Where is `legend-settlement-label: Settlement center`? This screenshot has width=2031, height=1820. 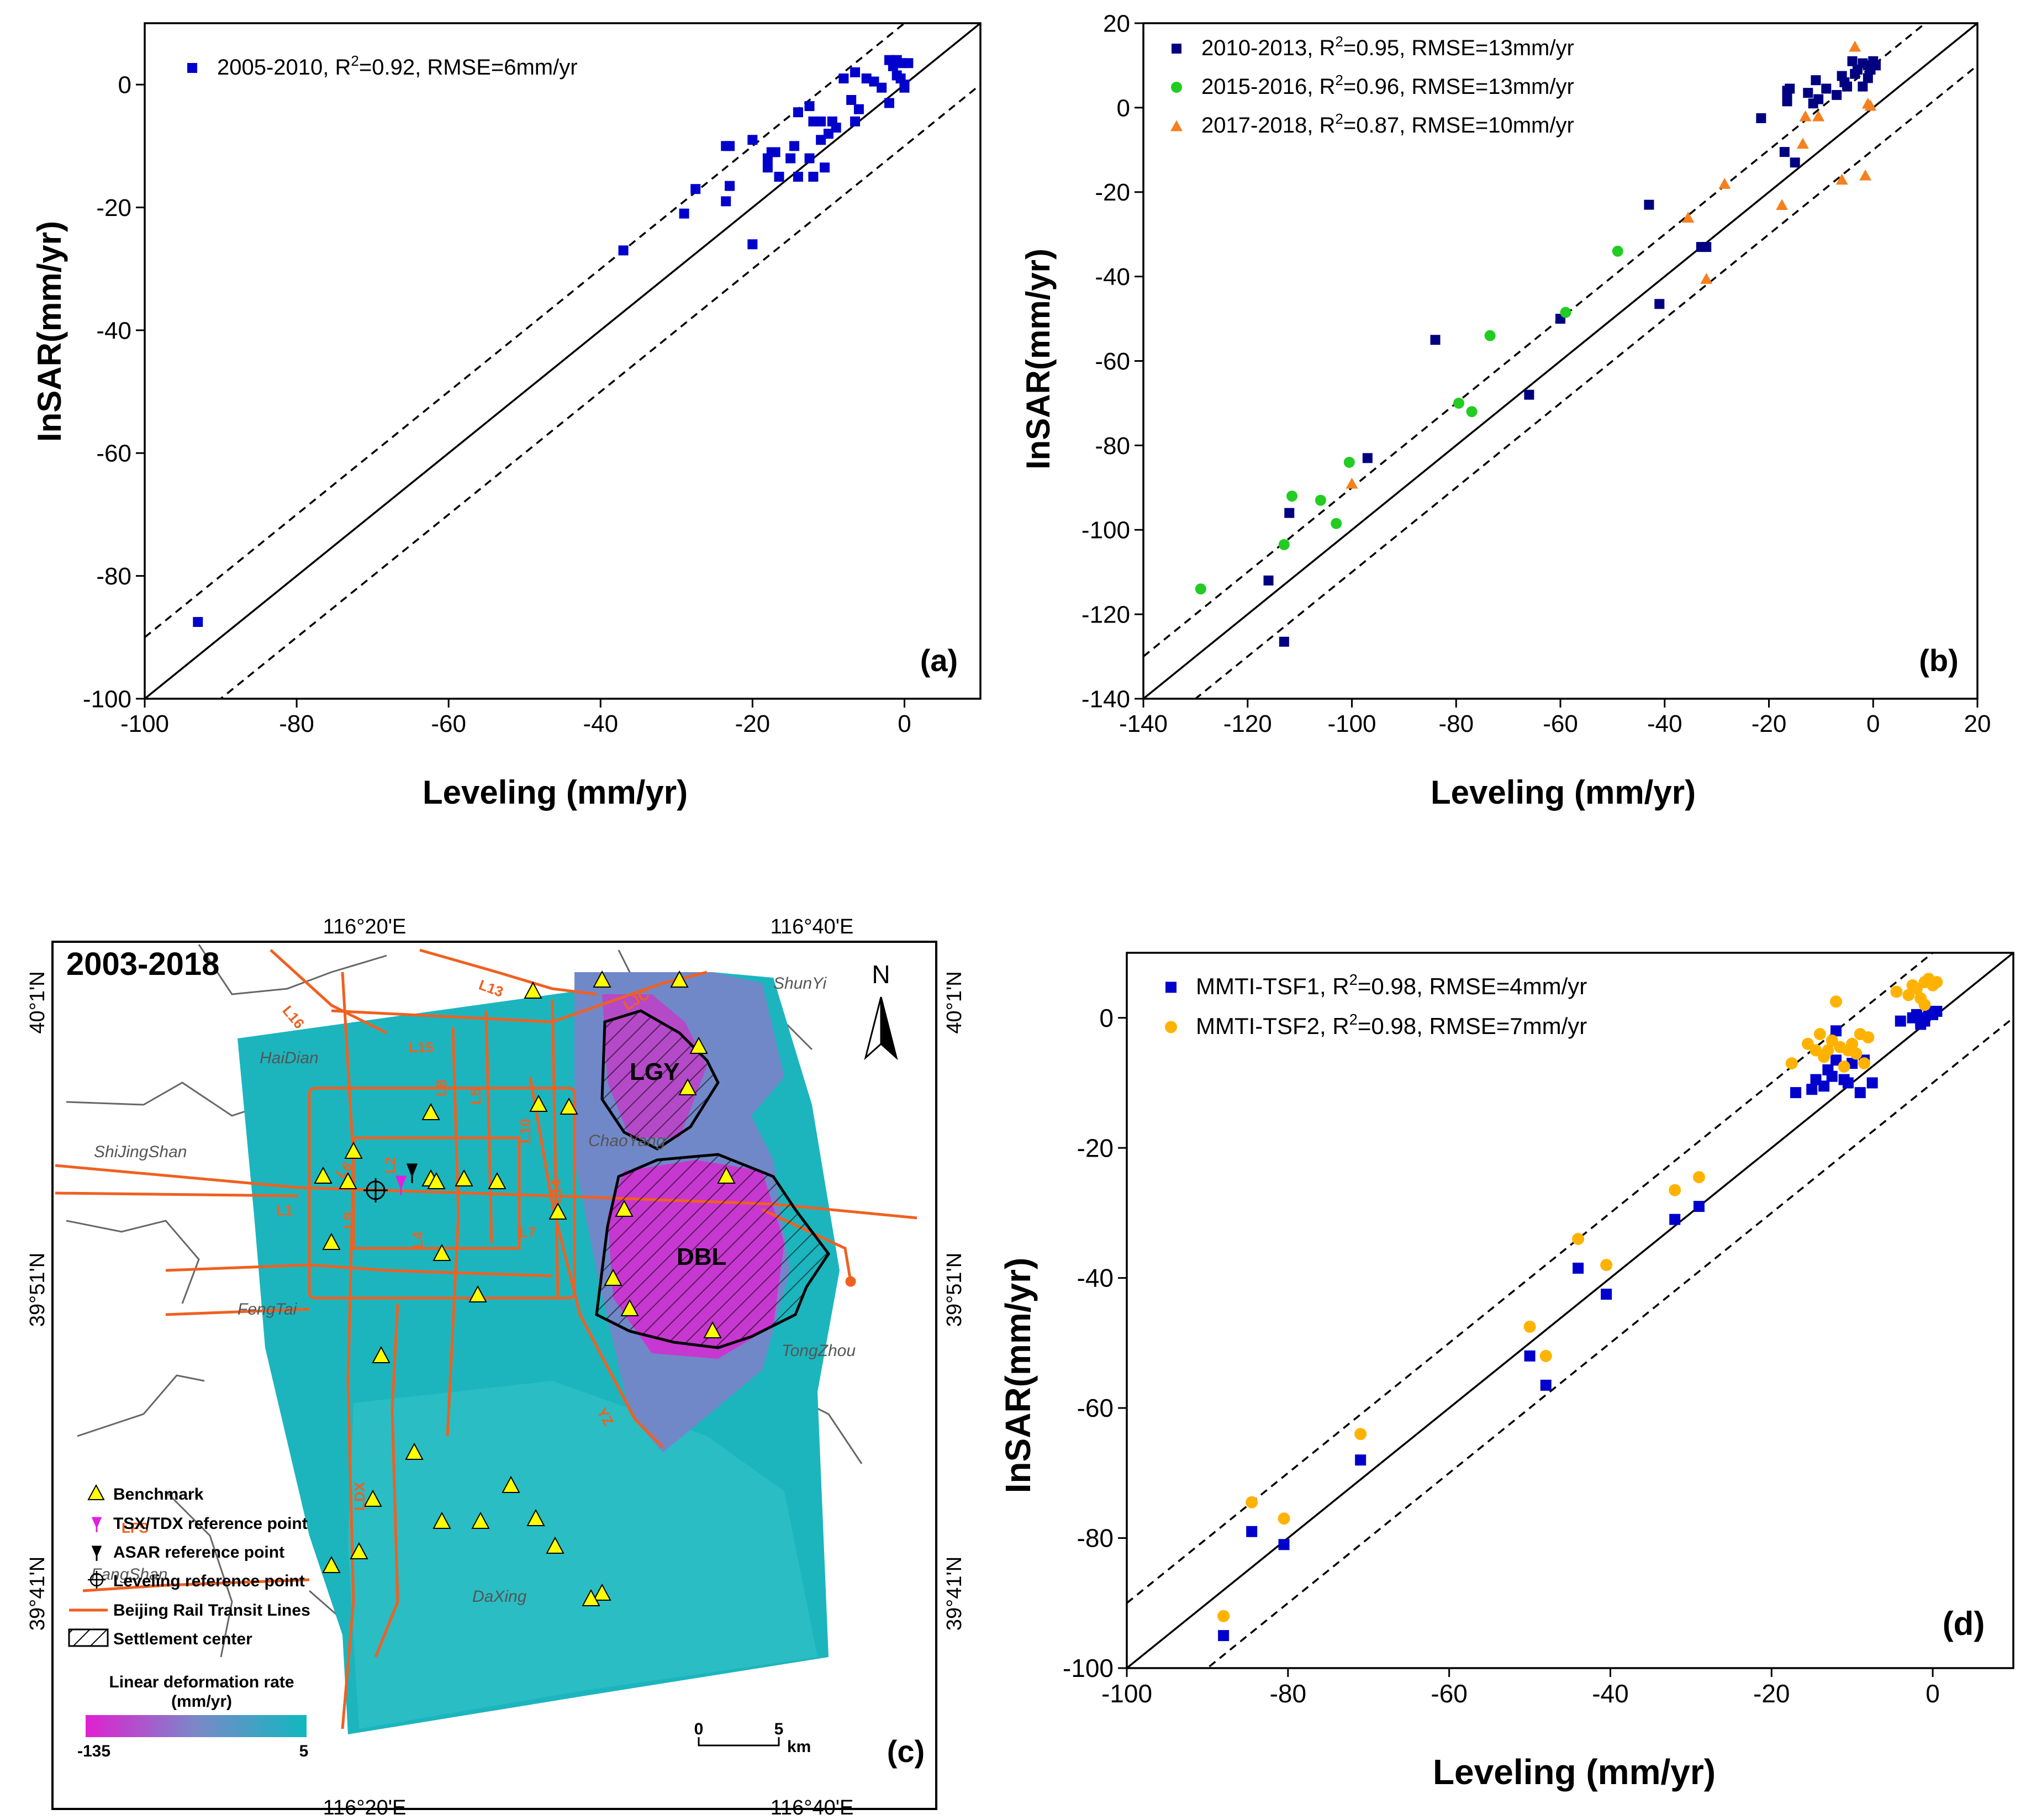 legend-settlement-label: Settlement center is located at coordinates (182, 1639).